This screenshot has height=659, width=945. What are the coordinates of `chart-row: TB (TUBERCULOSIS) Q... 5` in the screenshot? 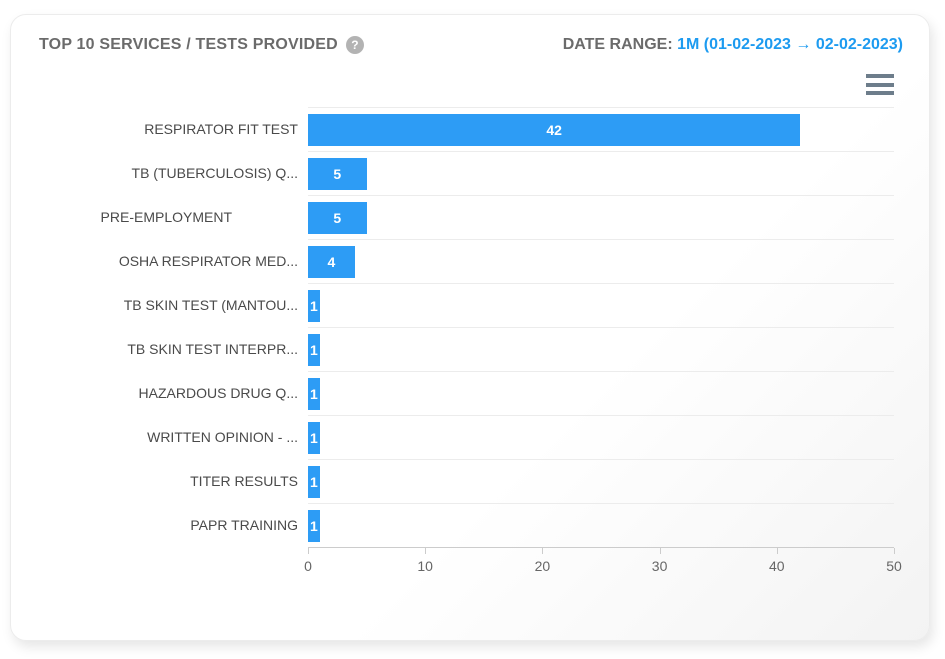 It's located at (470, 173).